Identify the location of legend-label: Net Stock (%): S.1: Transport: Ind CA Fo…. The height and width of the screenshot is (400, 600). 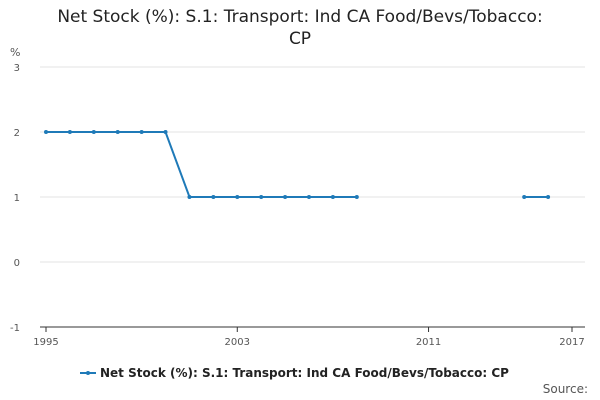
(304, 373).